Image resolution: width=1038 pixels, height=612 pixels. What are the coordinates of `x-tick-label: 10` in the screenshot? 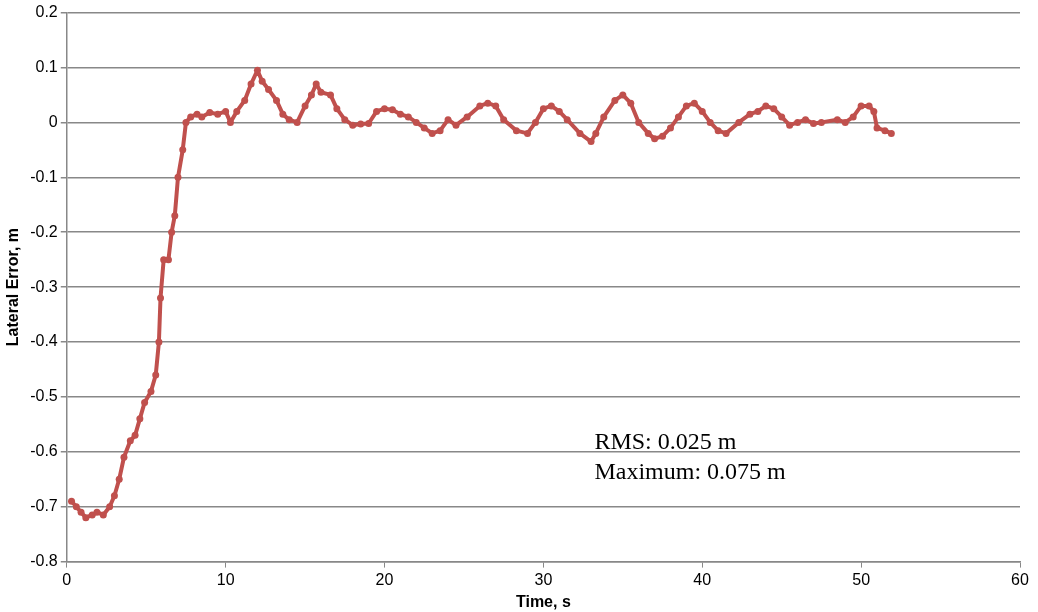 It's located at (225, 579).